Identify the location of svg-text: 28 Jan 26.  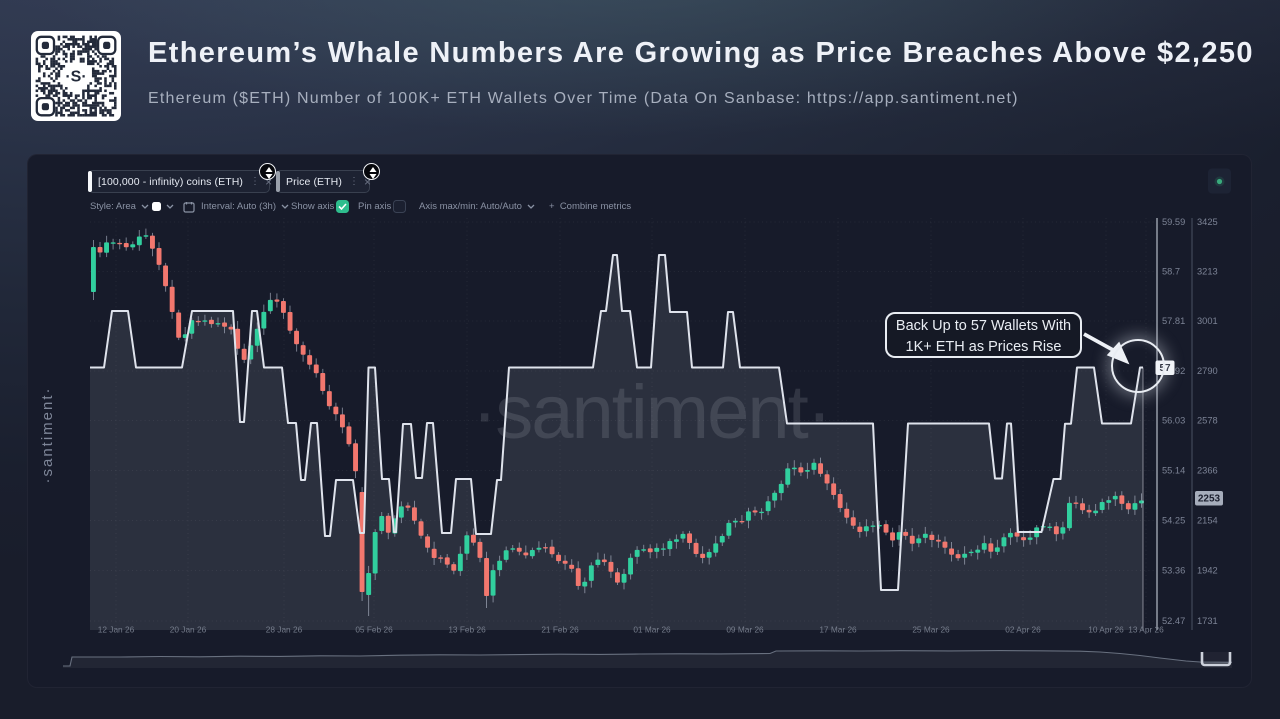
(284, 630).